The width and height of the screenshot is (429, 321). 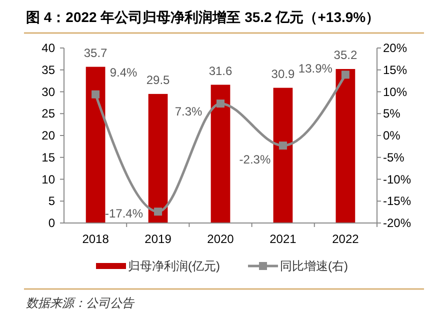 I want to click on y-tick-label: 20, so click(x=49, y=135).